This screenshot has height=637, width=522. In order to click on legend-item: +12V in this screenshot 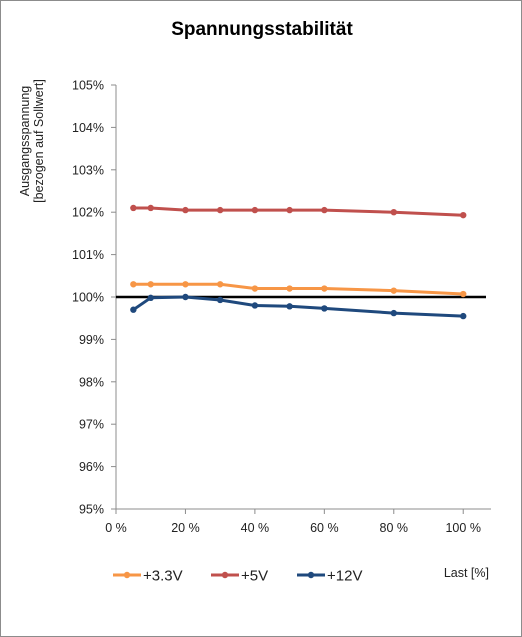, I will do `click(329, 576)`.